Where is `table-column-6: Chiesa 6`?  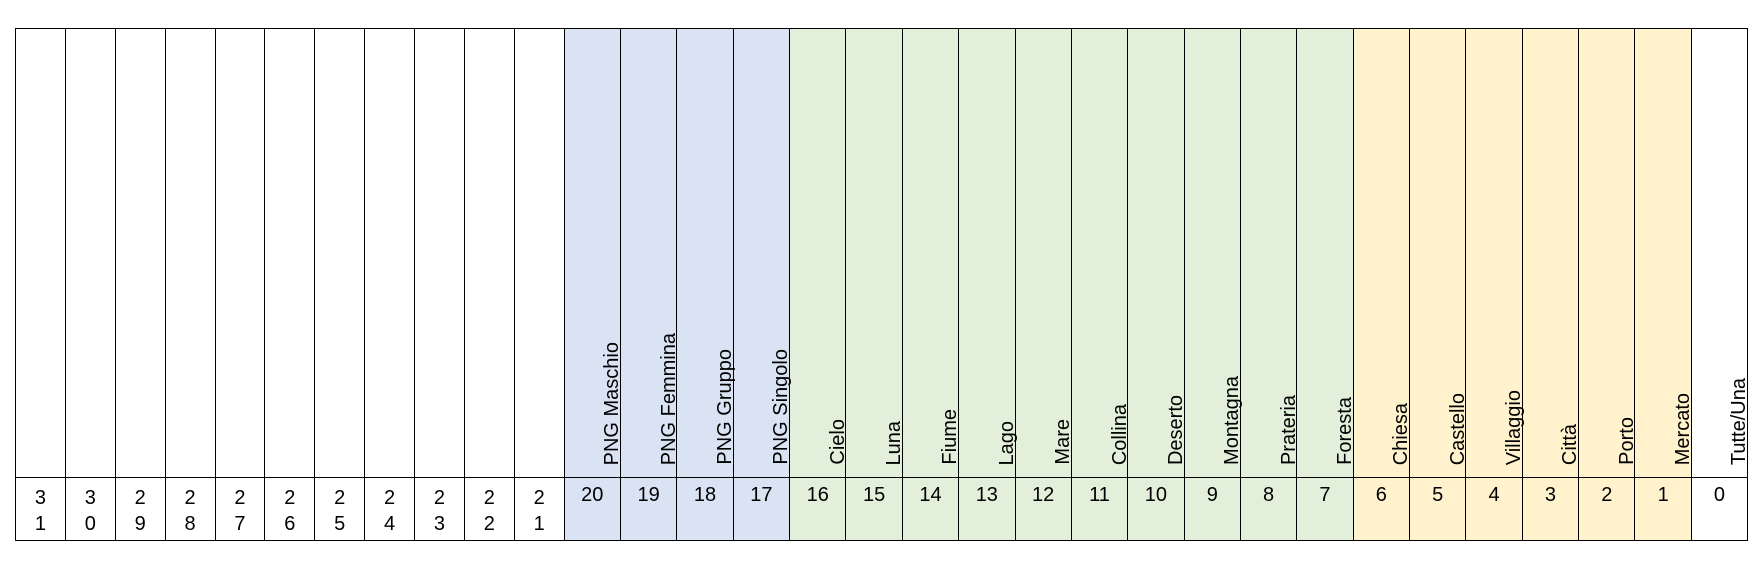
table-column-6: Chiesa 6 is located at coordinates (1383, 284).